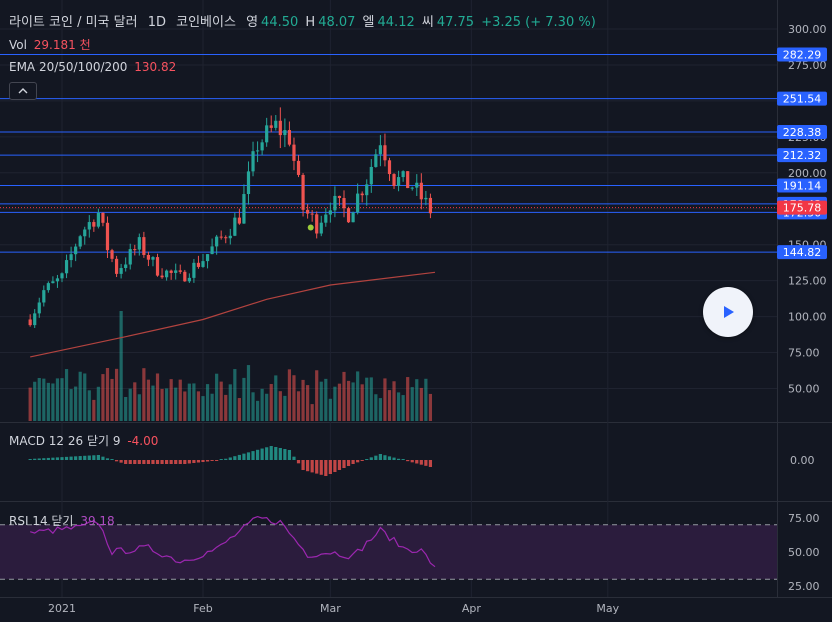 Image resolution: width=832 pixels, height=622 pixels. What do you see at coordinates (802, 54) in the screenshot?
I see `price-level-badge: 282.29` at bounding box center [802, 54].